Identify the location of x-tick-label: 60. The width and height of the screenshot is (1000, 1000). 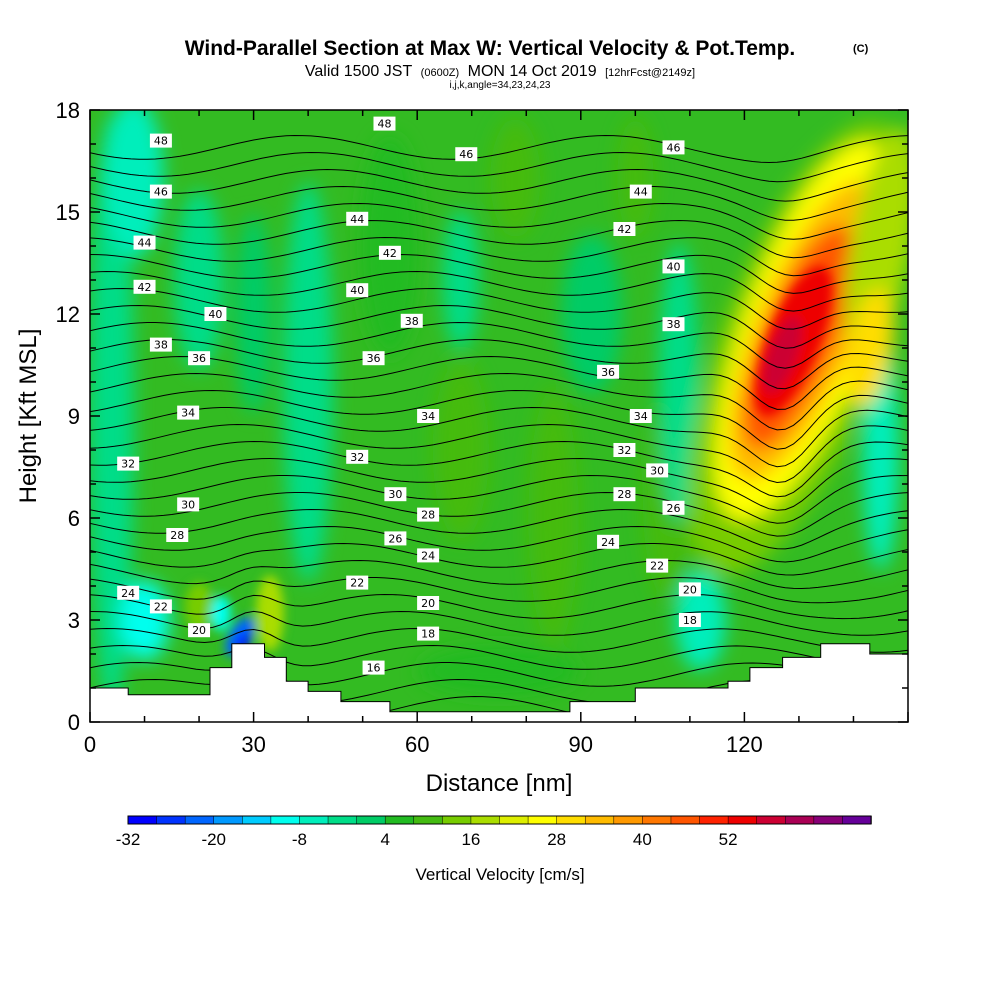
(417, 744).